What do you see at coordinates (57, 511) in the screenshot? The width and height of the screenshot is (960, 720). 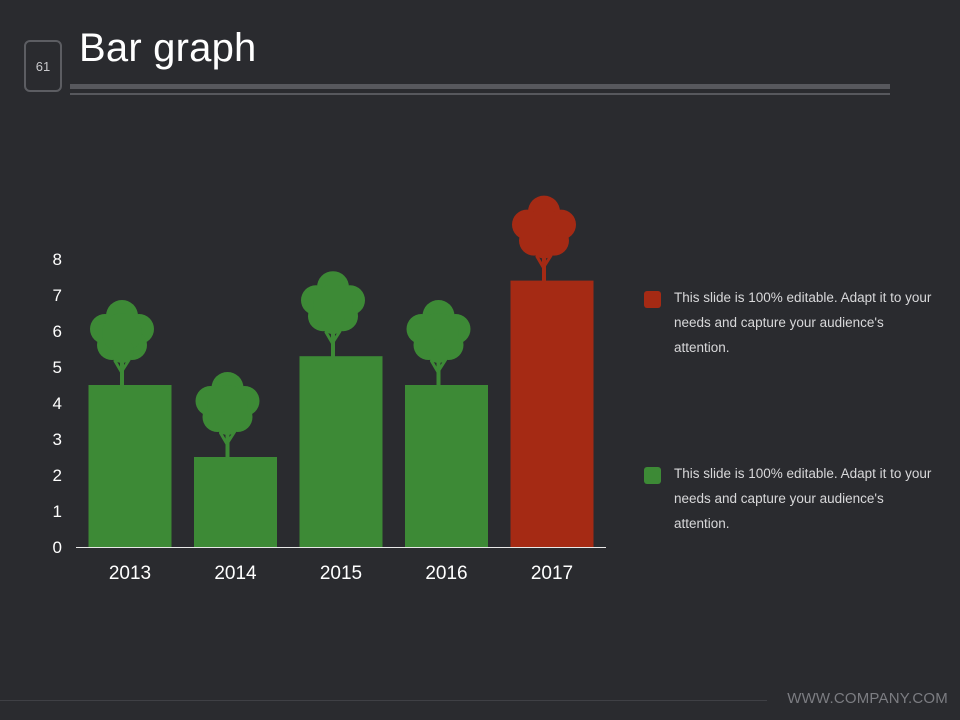 I see `y-tick-label: 1` at bounding box center [57, 511].